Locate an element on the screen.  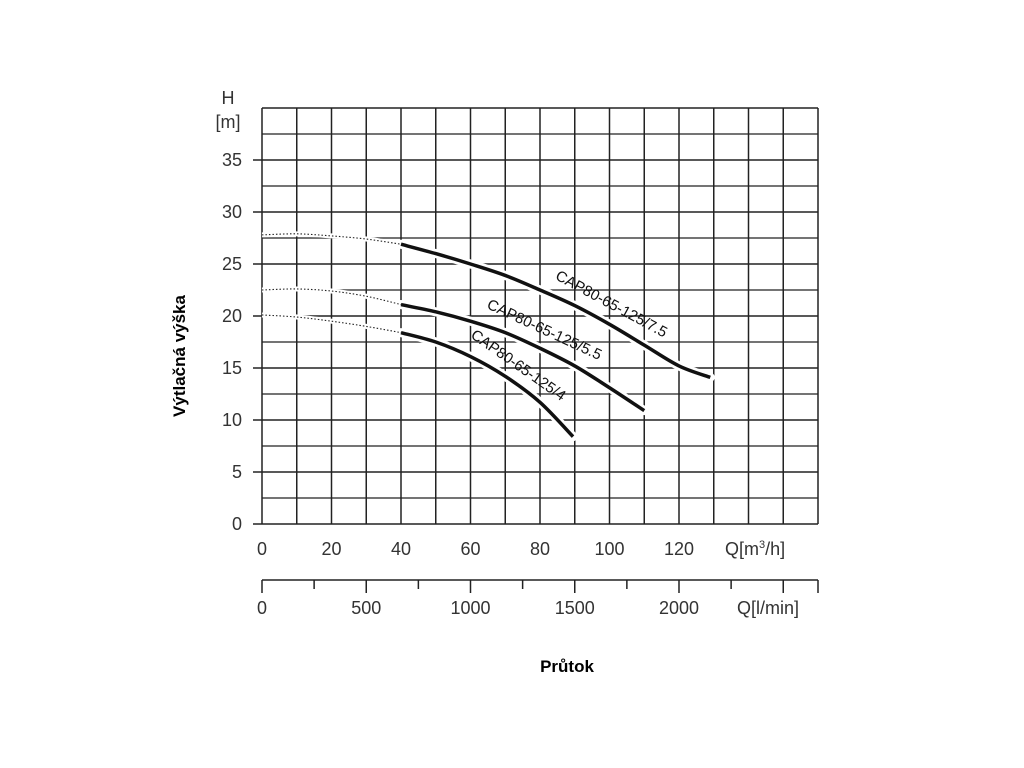
x-axis-unit-lmin: Q[l/min] is located at coordinates (768, 608).